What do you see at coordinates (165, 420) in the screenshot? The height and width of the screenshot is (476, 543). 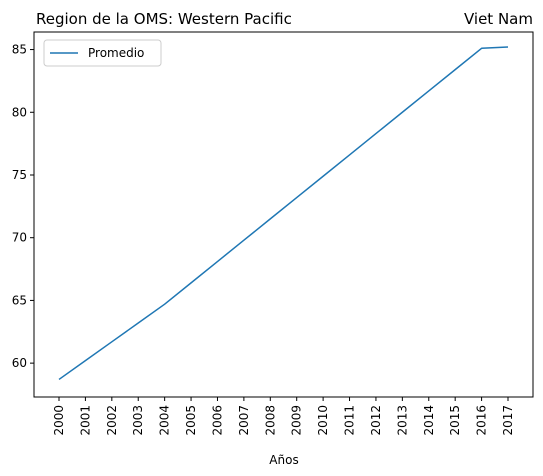 I see `x-tick-label: 2004` at bounding box center [165, 420].